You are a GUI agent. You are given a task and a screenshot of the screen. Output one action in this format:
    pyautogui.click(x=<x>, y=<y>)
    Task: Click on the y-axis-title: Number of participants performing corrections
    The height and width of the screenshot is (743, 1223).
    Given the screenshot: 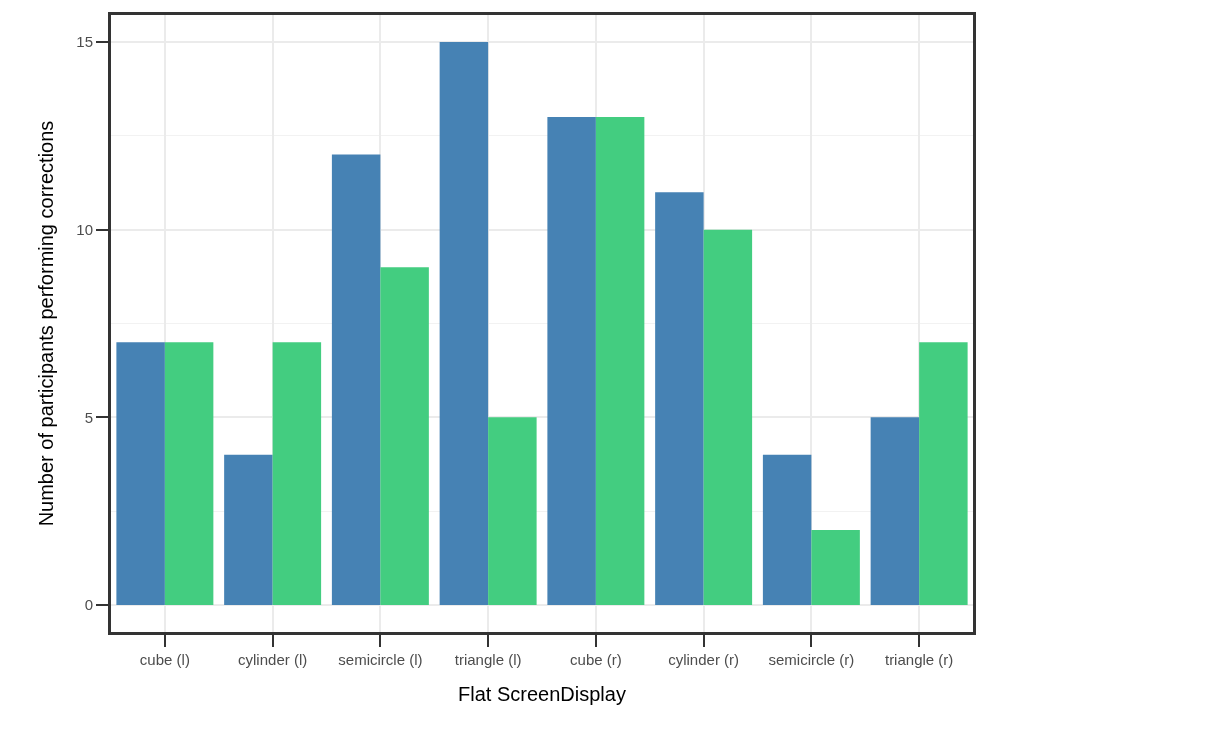 What is the action you would take?
    pyautogui.click(x=45, y=323)
    